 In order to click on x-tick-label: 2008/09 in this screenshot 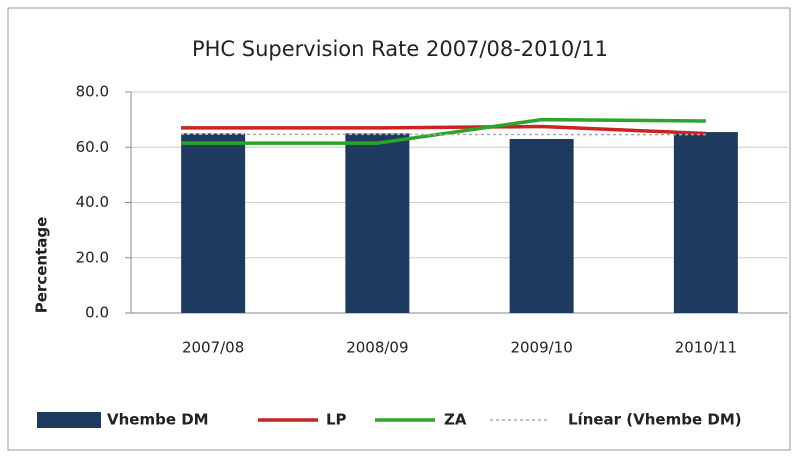, I will do `click(377, 348)`.